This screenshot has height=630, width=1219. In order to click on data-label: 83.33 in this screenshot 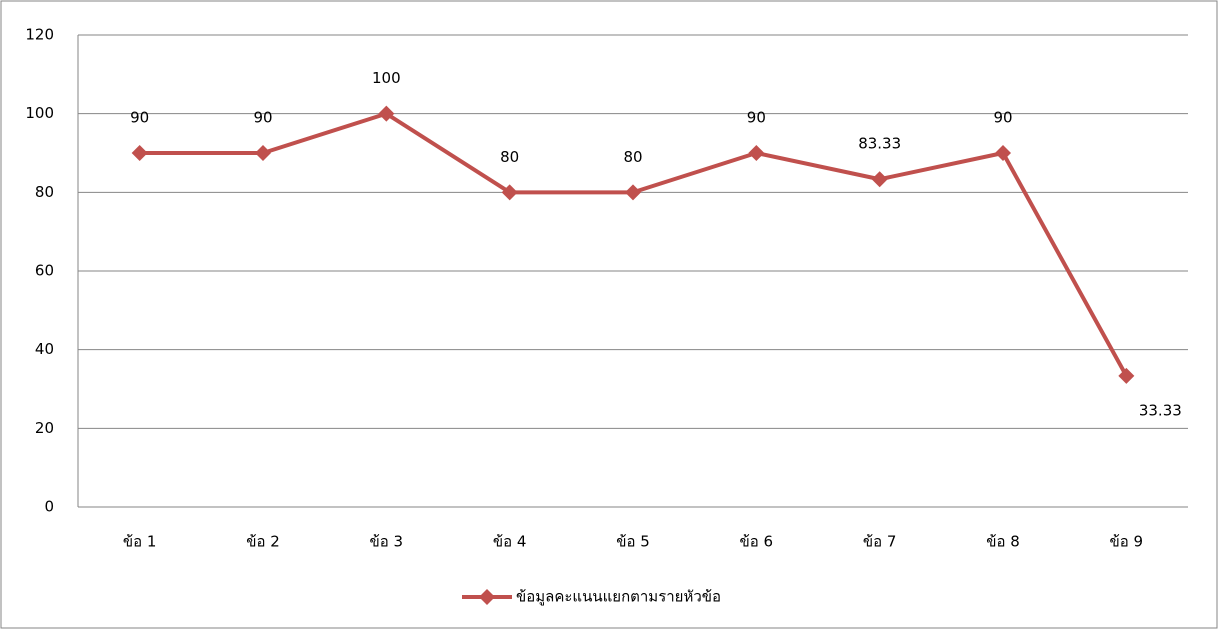, I will do `click(879, 144)`.